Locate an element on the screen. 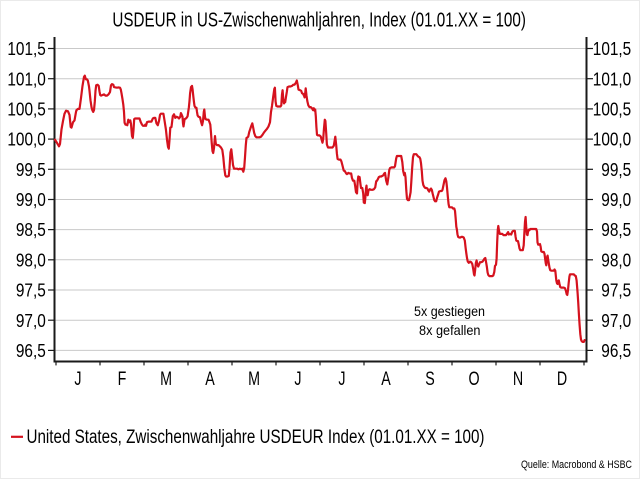  svg-text: 8x gefallen is located at coordinates (450, 330).